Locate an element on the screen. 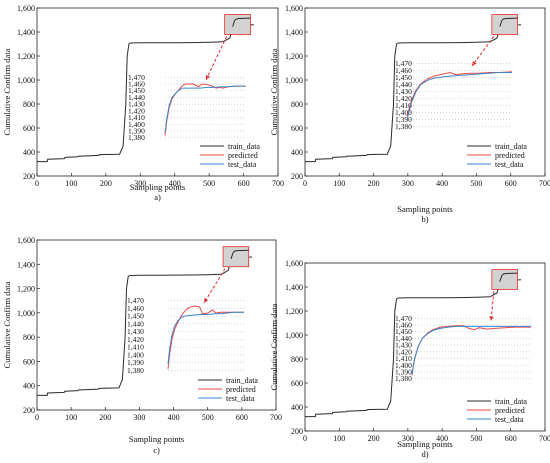 The width and height of the screenshot is (550, 463). y-tick-label: 1,600 is located at coordinates (26, 8).